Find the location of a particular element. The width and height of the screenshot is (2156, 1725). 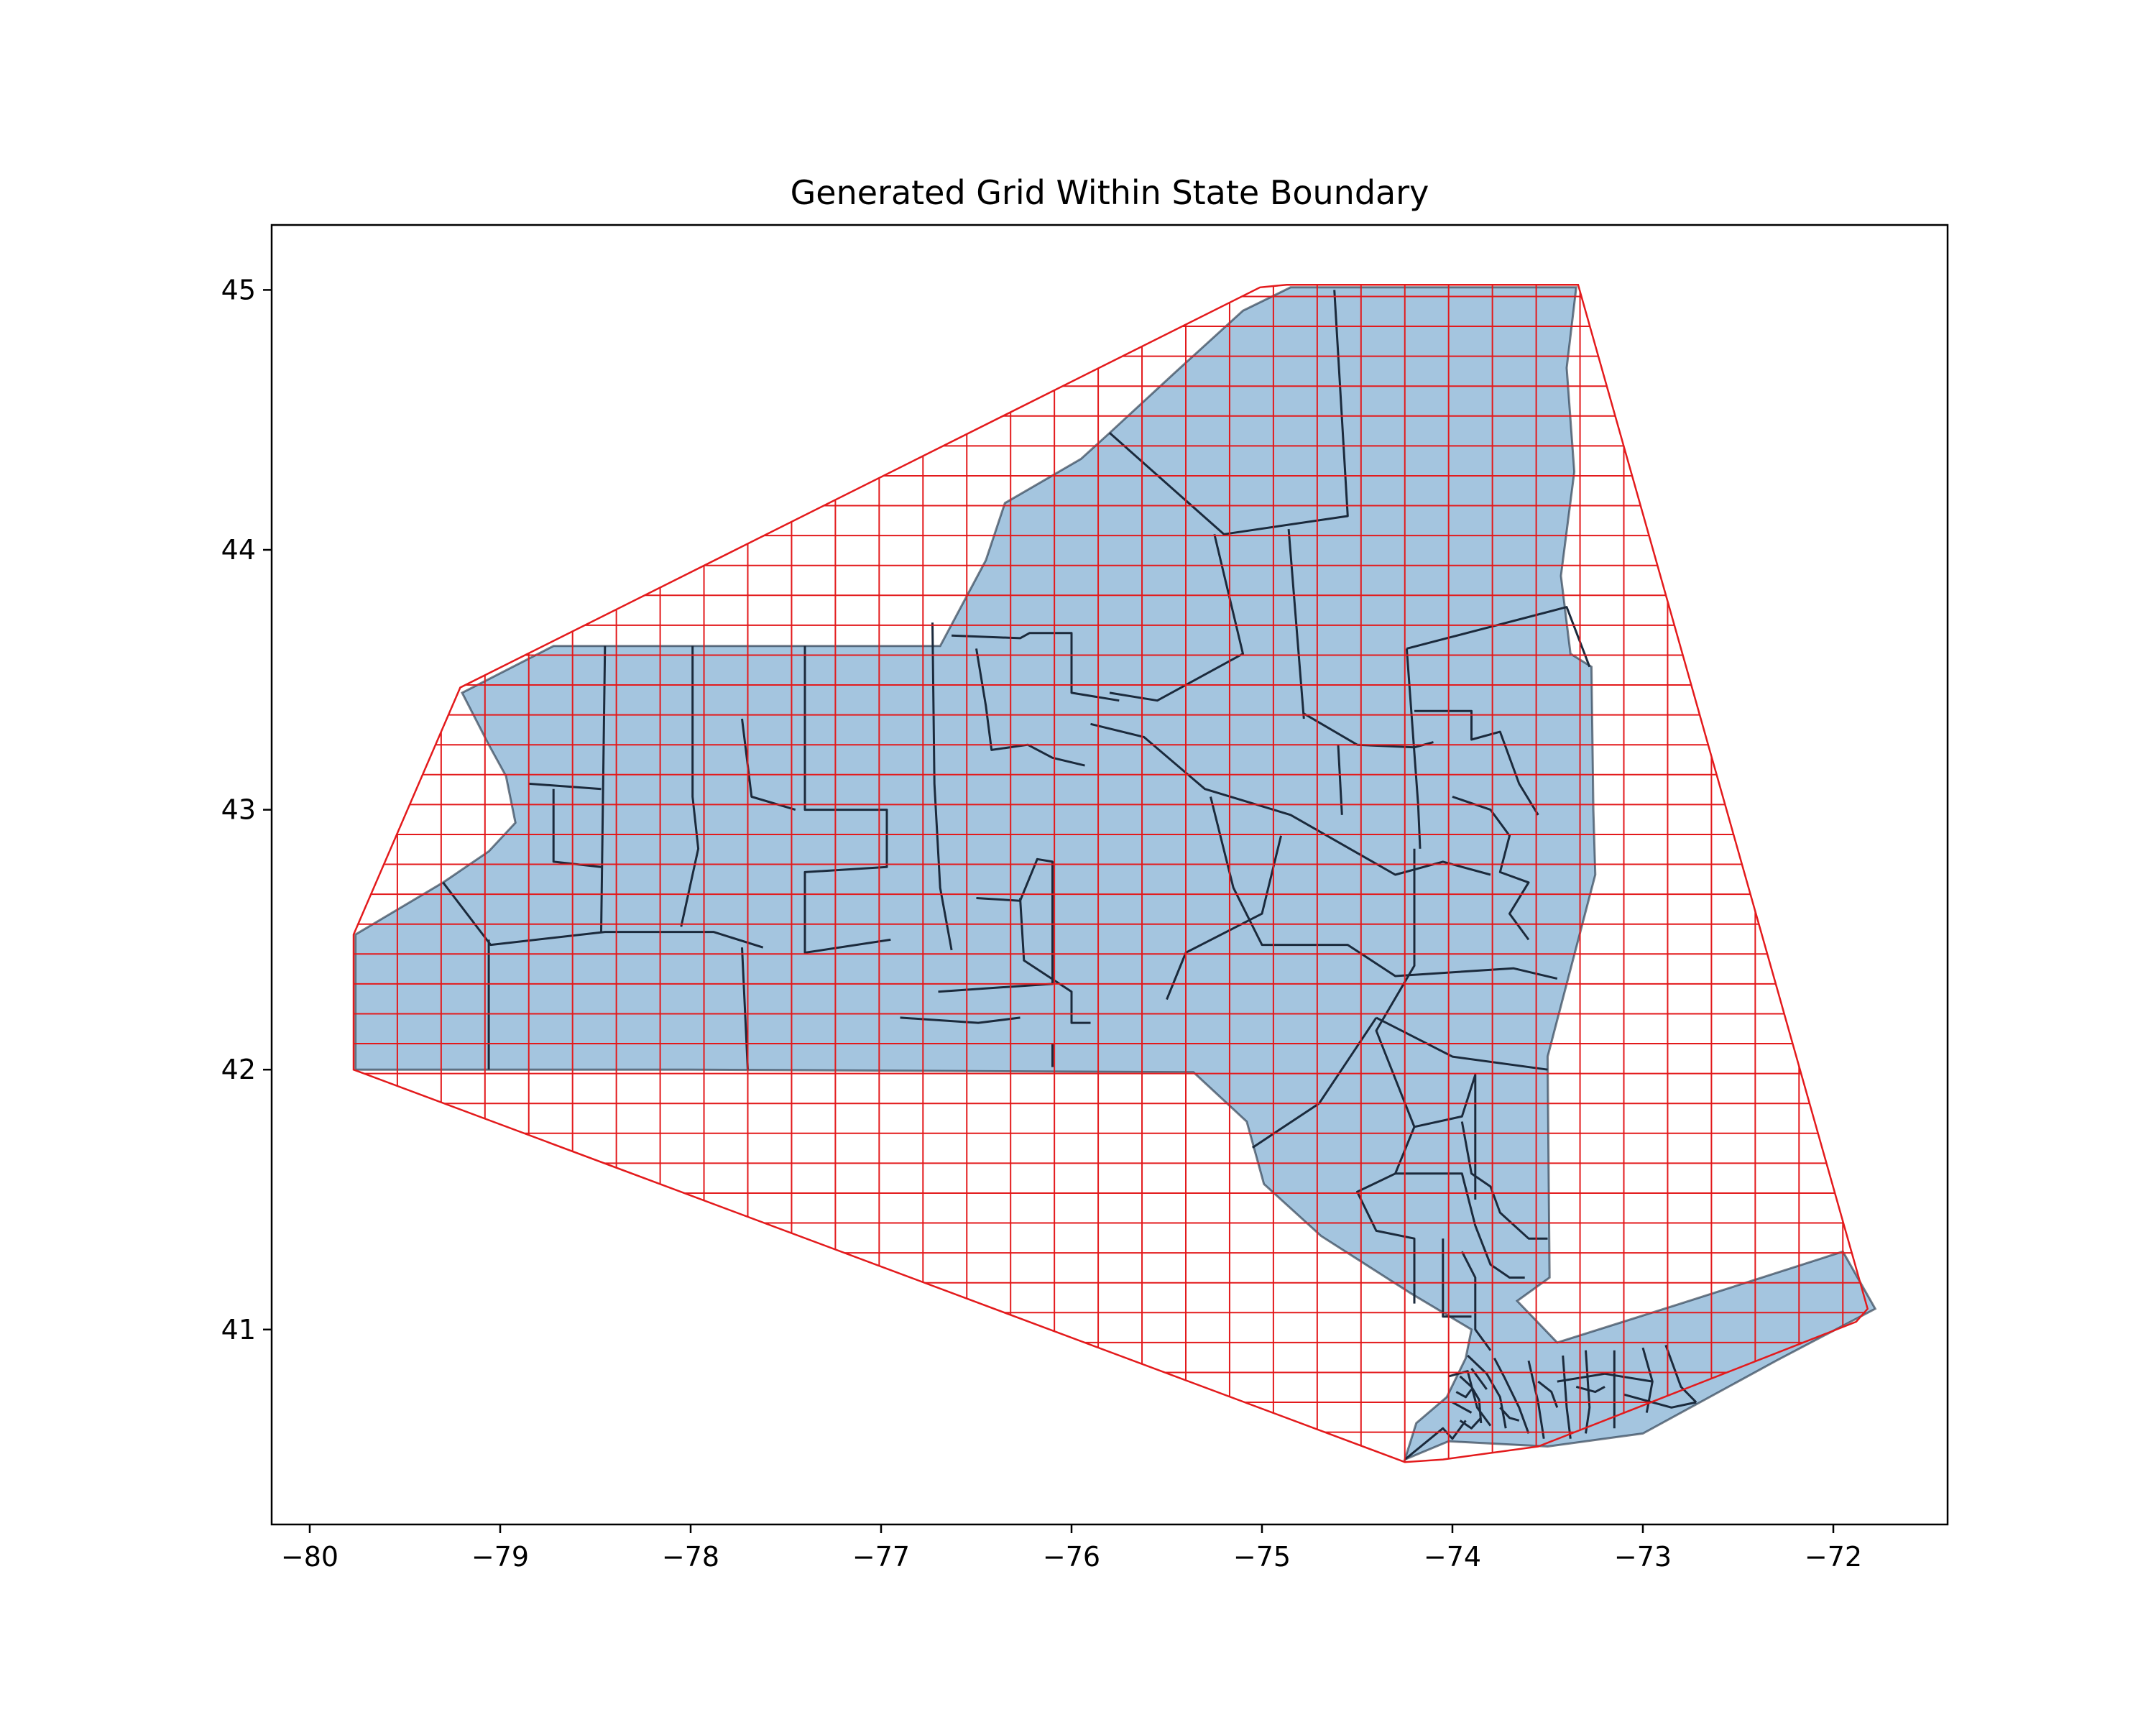

x-tick-label: −80 is located at coordinates (309, 1557).